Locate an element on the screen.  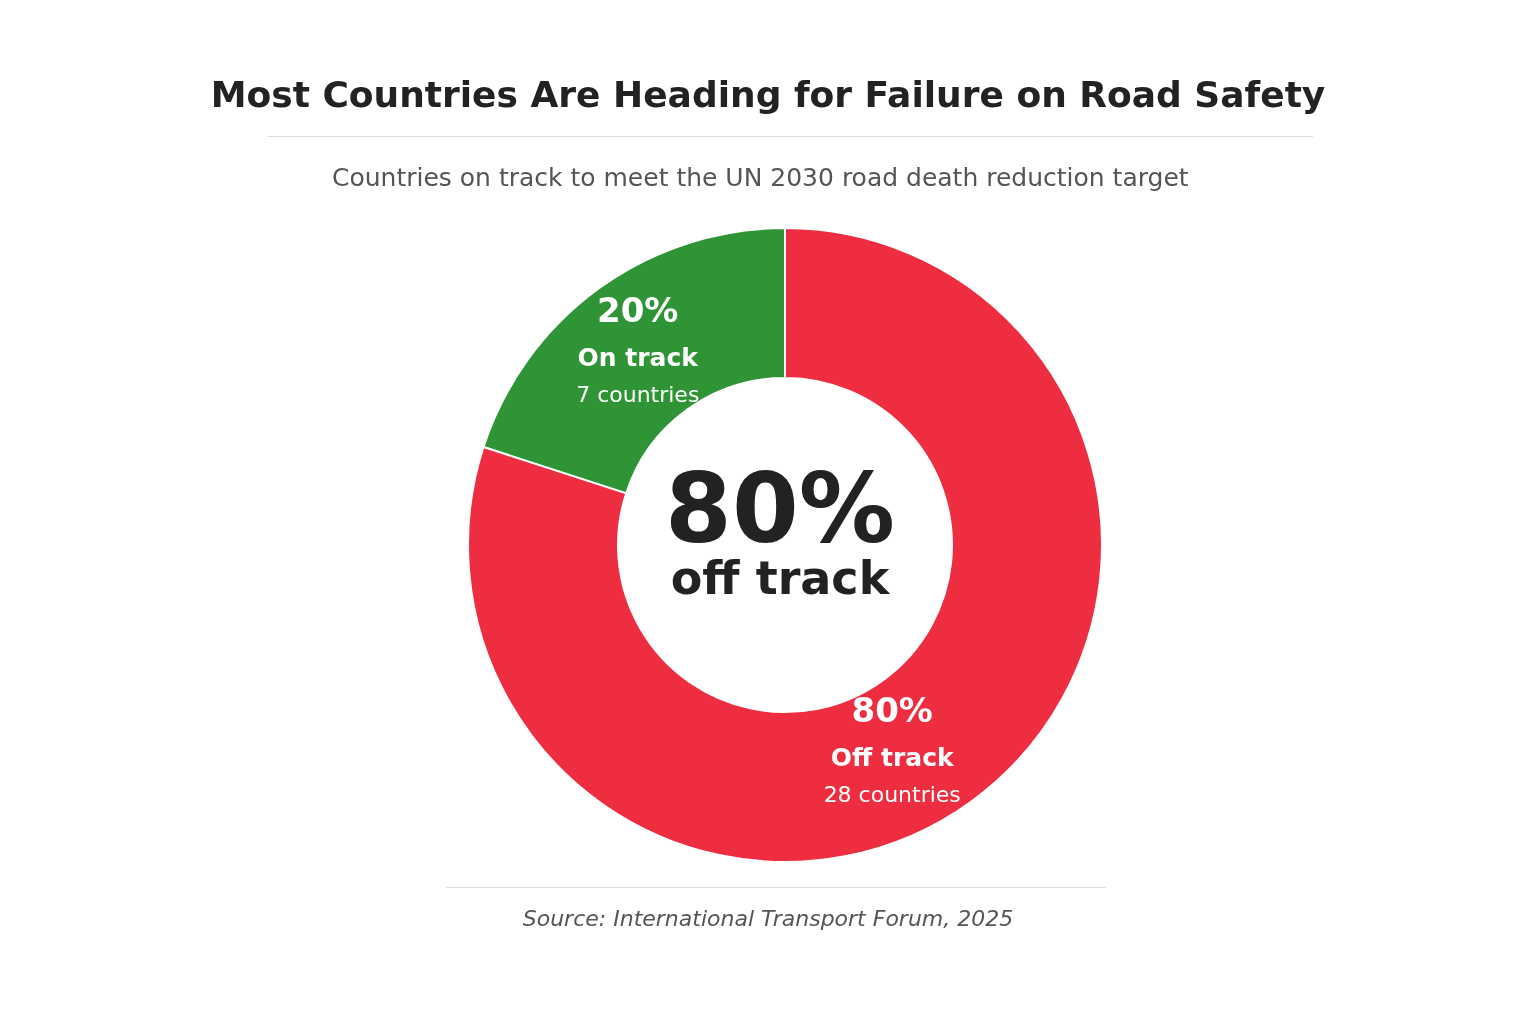
data-label: 20% is located at coordinates (638, 310).